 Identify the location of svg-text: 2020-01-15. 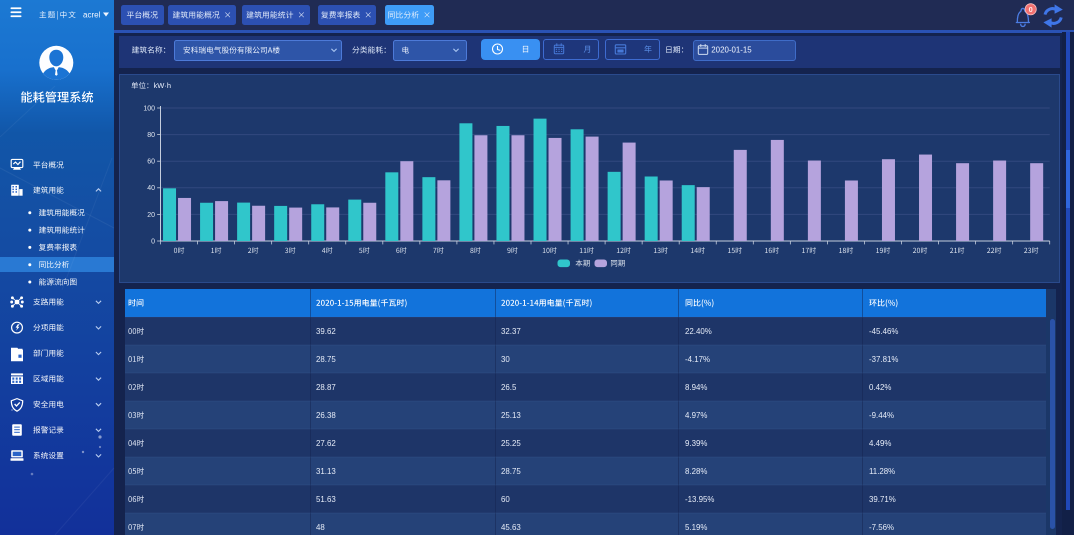
(731, 50).